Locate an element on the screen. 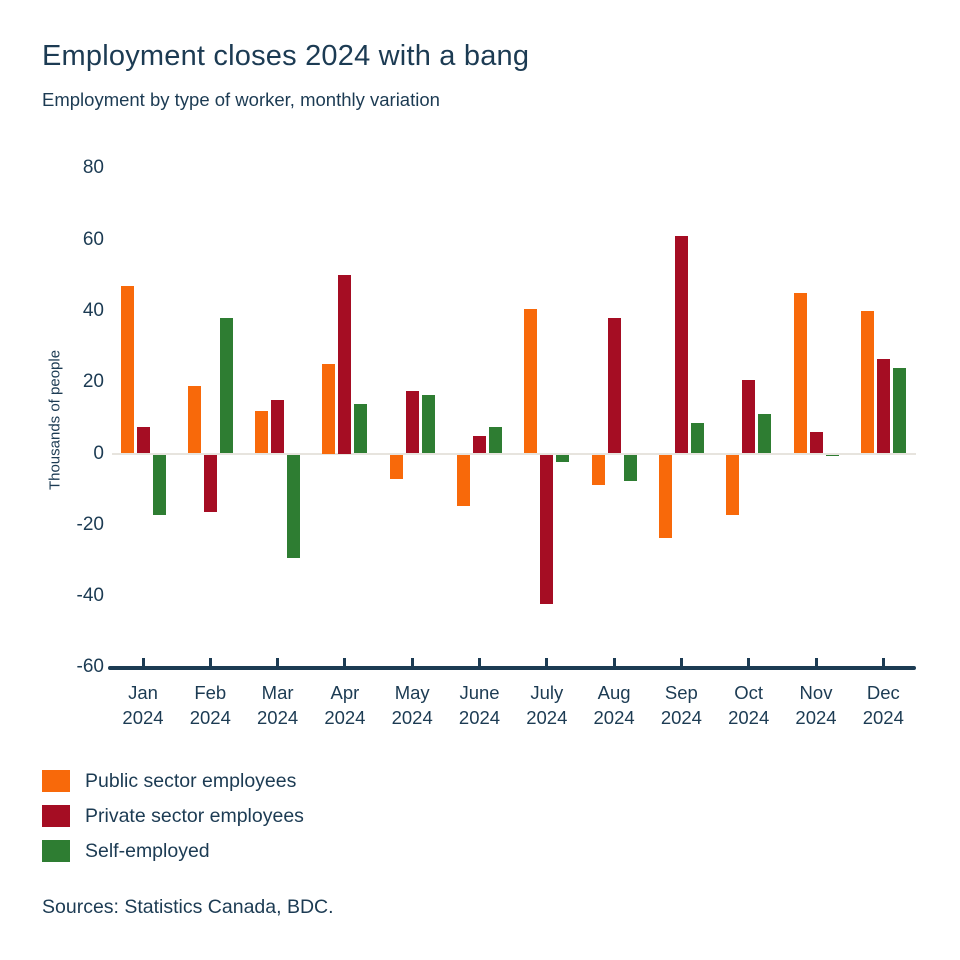 This screenshot has height=960, width=960. bar-private-sector-employees-jan is located at coordinates (143, 440).